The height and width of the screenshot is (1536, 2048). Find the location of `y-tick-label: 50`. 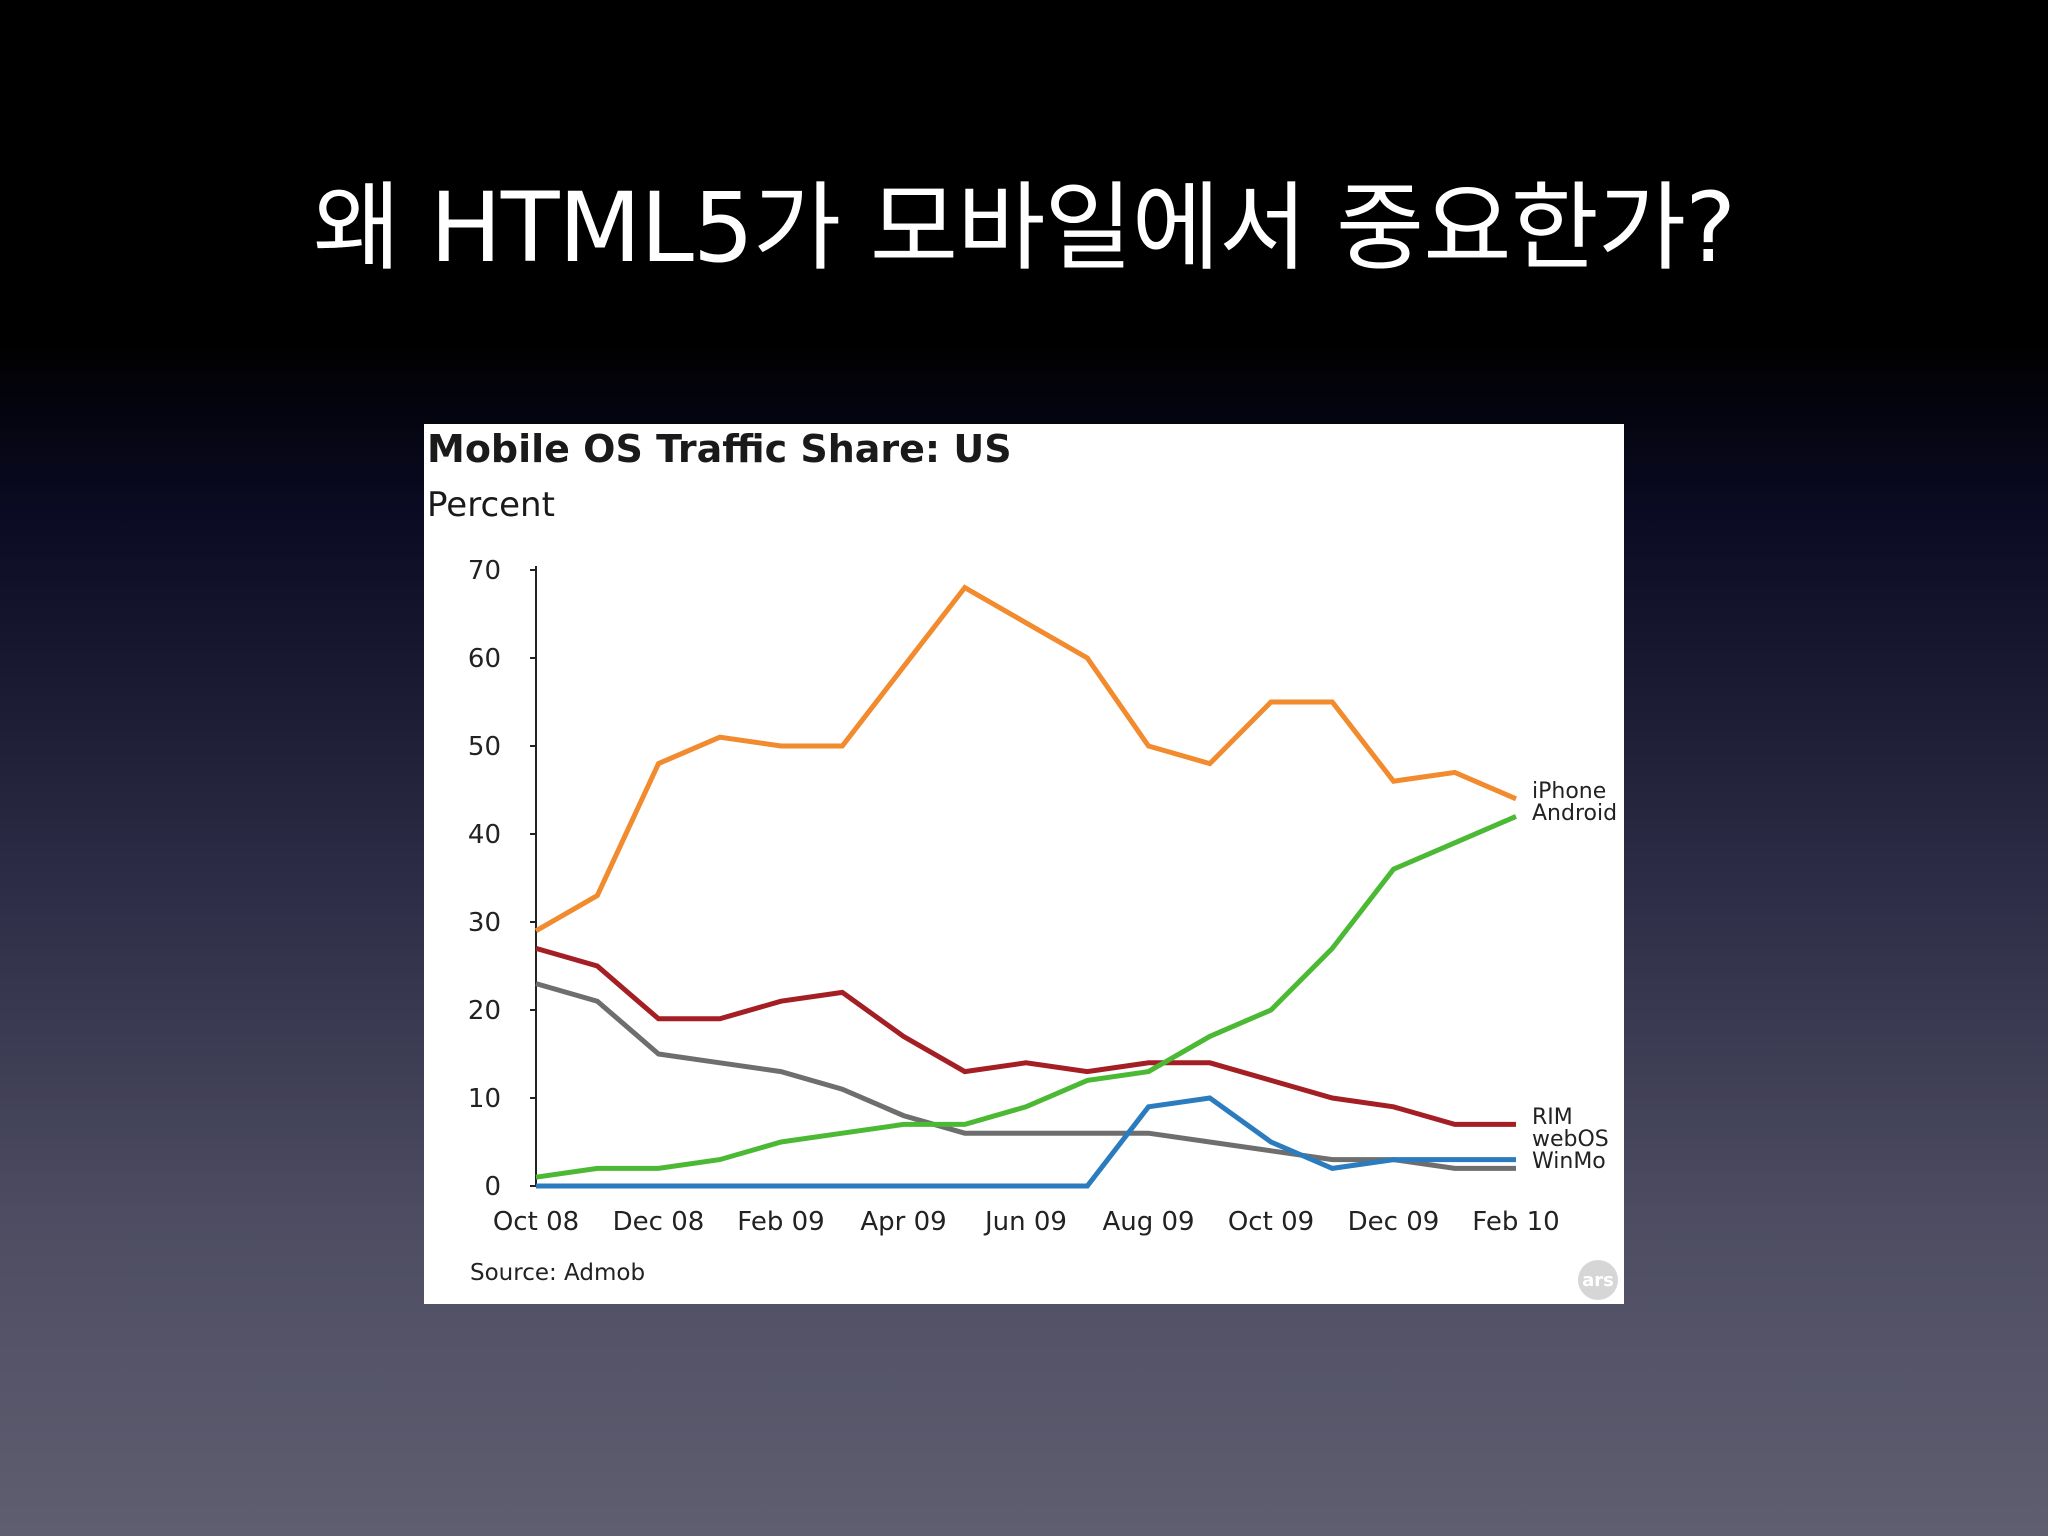

y-tick-label: 50 is located at coordinates (484, 747).